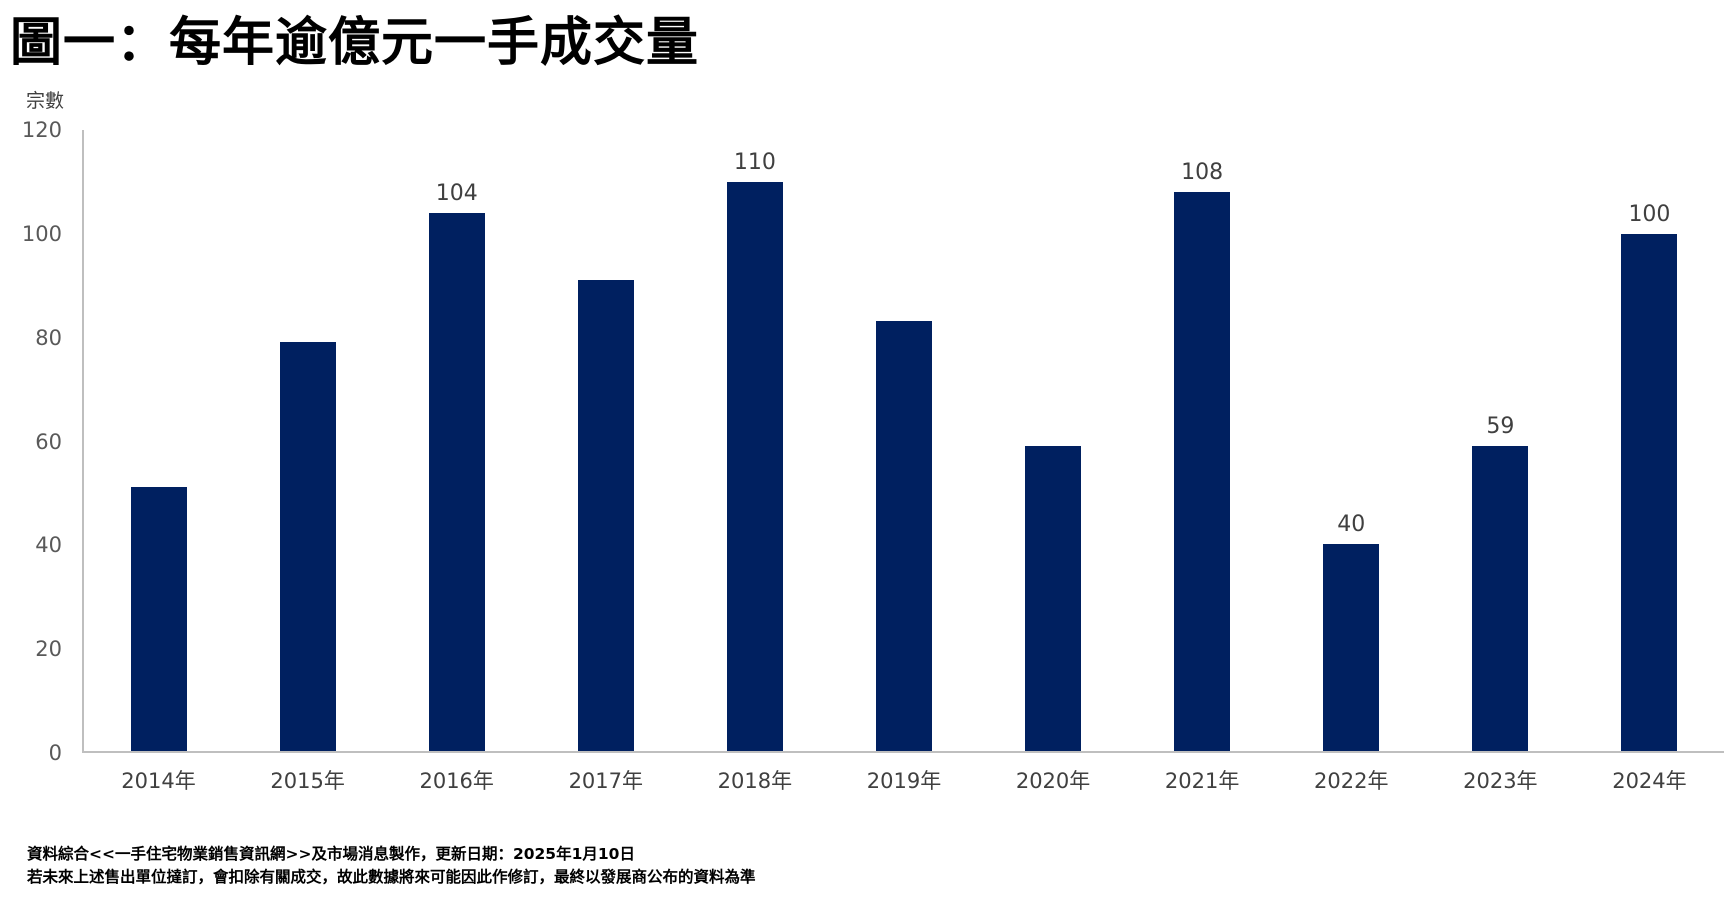 This screenshot has height=901, width=1731. What do you see at coordinates (1500, 781) in the screenshot?
I see `x-axis-label: 2023年` at bounding box center [1500, 781].